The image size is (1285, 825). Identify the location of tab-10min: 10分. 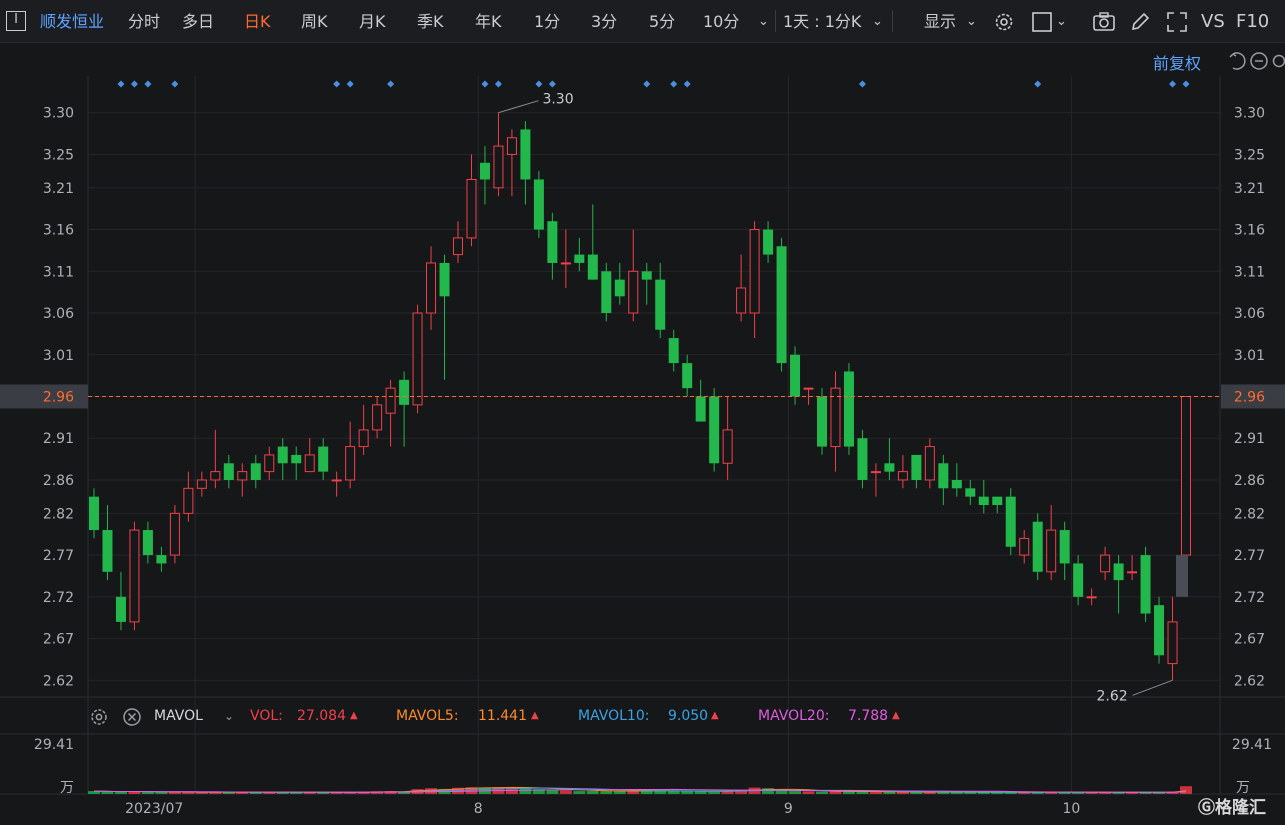
(721, 21).